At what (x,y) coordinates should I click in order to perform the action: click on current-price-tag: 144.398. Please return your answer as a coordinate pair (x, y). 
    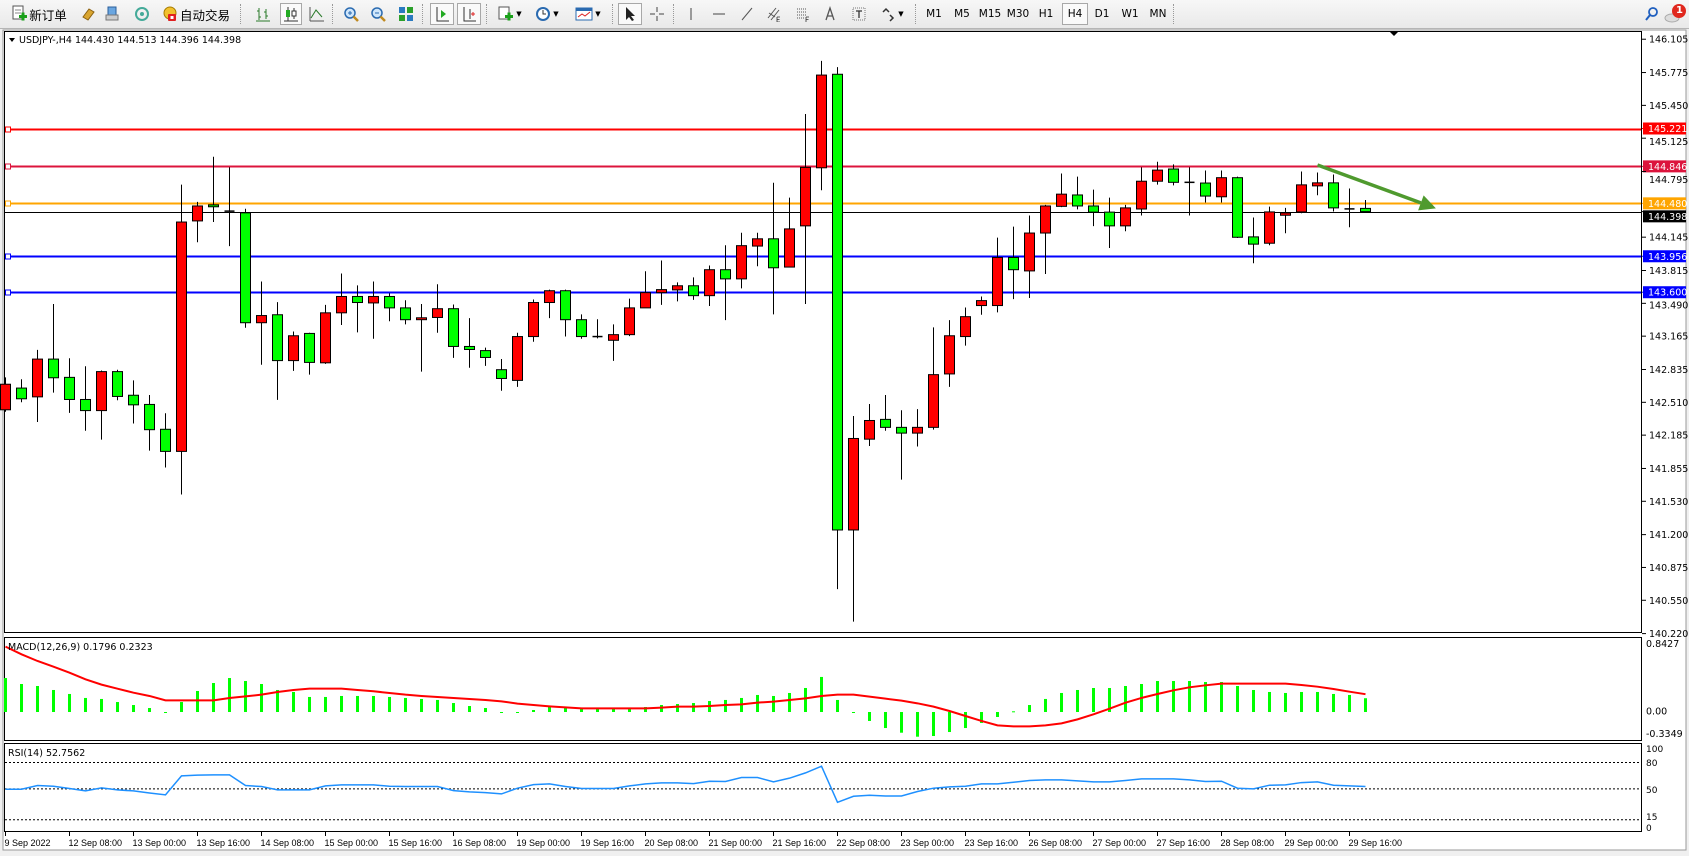
    Looking at the image, I should click on (1667, 217).